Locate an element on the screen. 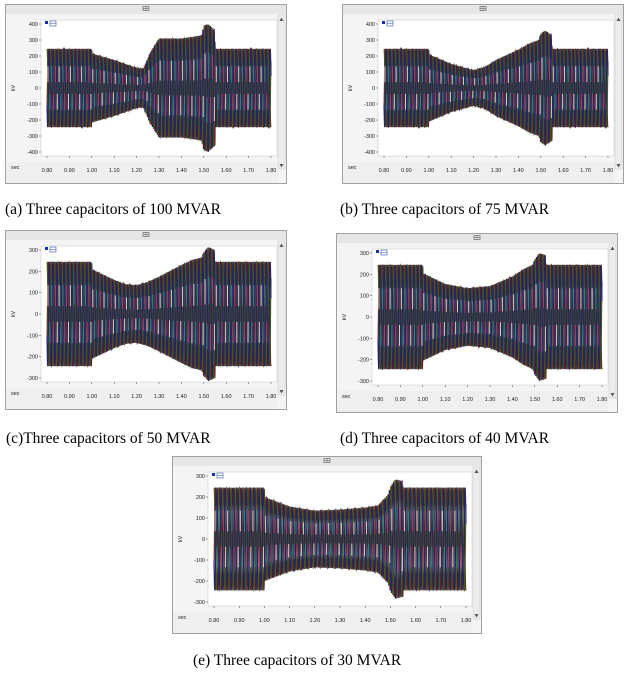 This screenshot has width=644, height=677. axis-strip-a is located at coordinates (141, 172).